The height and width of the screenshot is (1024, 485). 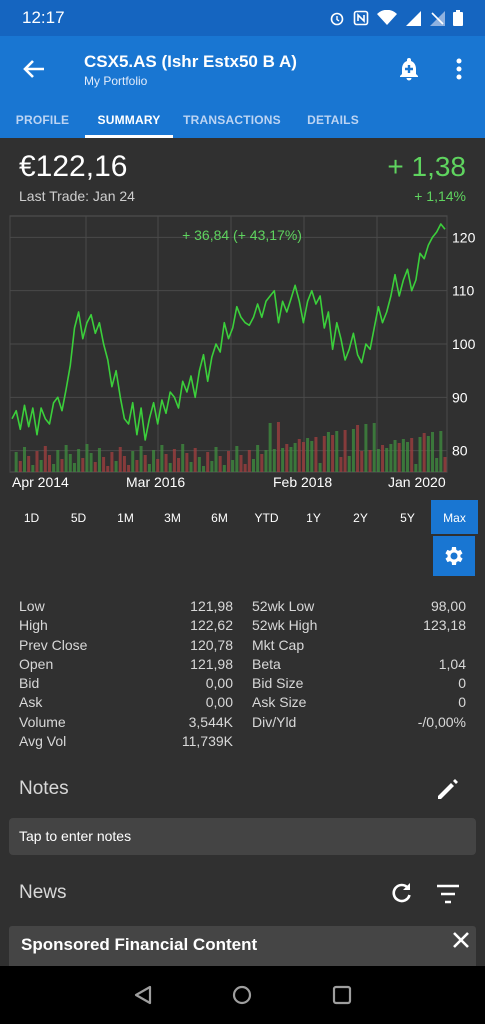 I want to click on wifi-icon, so click(x=387, y=17).